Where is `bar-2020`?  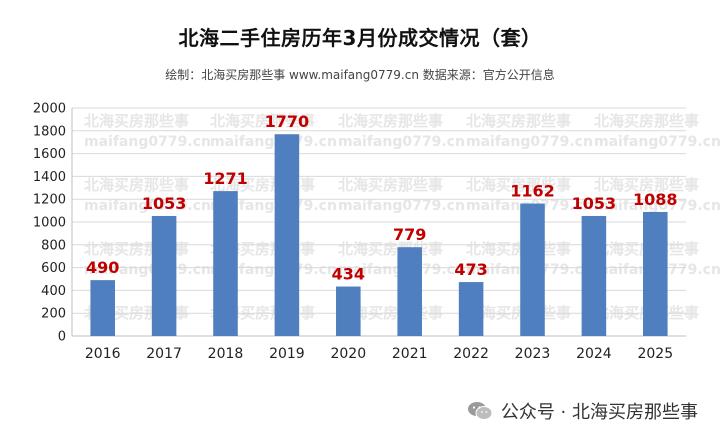
bar-2020 is located at coordinates (348, 311).